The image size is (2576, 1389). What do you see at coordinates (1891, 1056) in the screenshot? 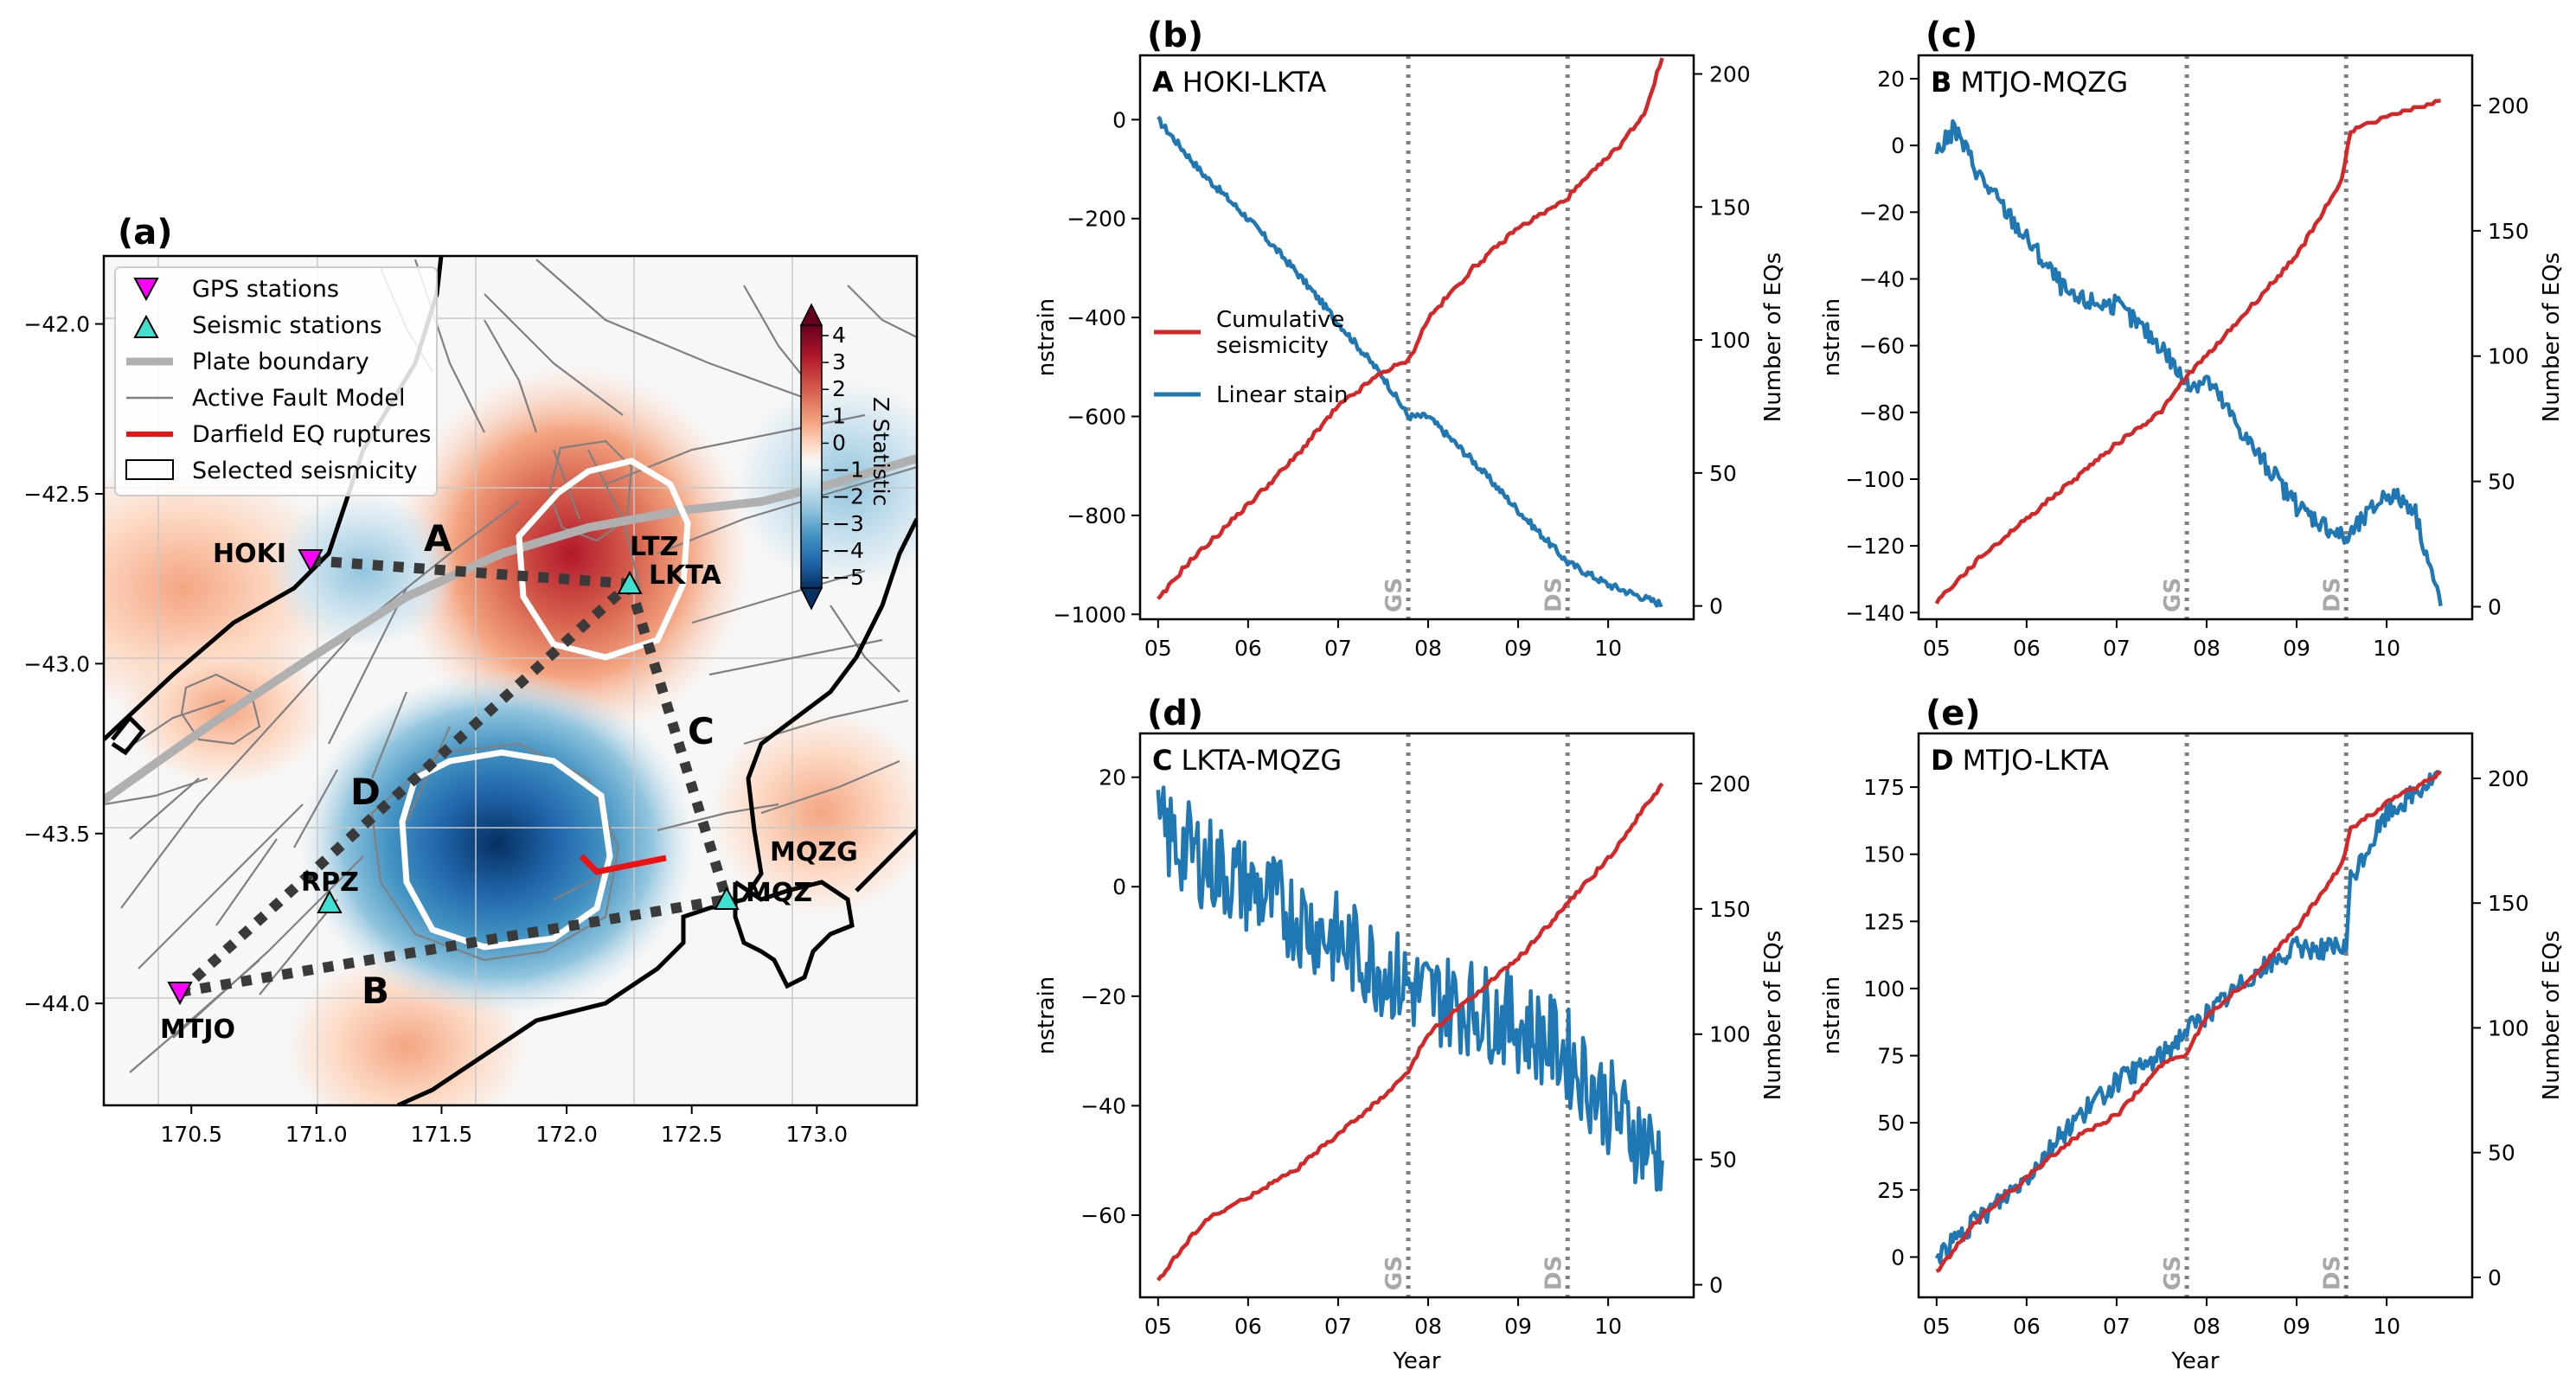
I see `y-tick-label: 75` at bounding box center [1891, 1056].